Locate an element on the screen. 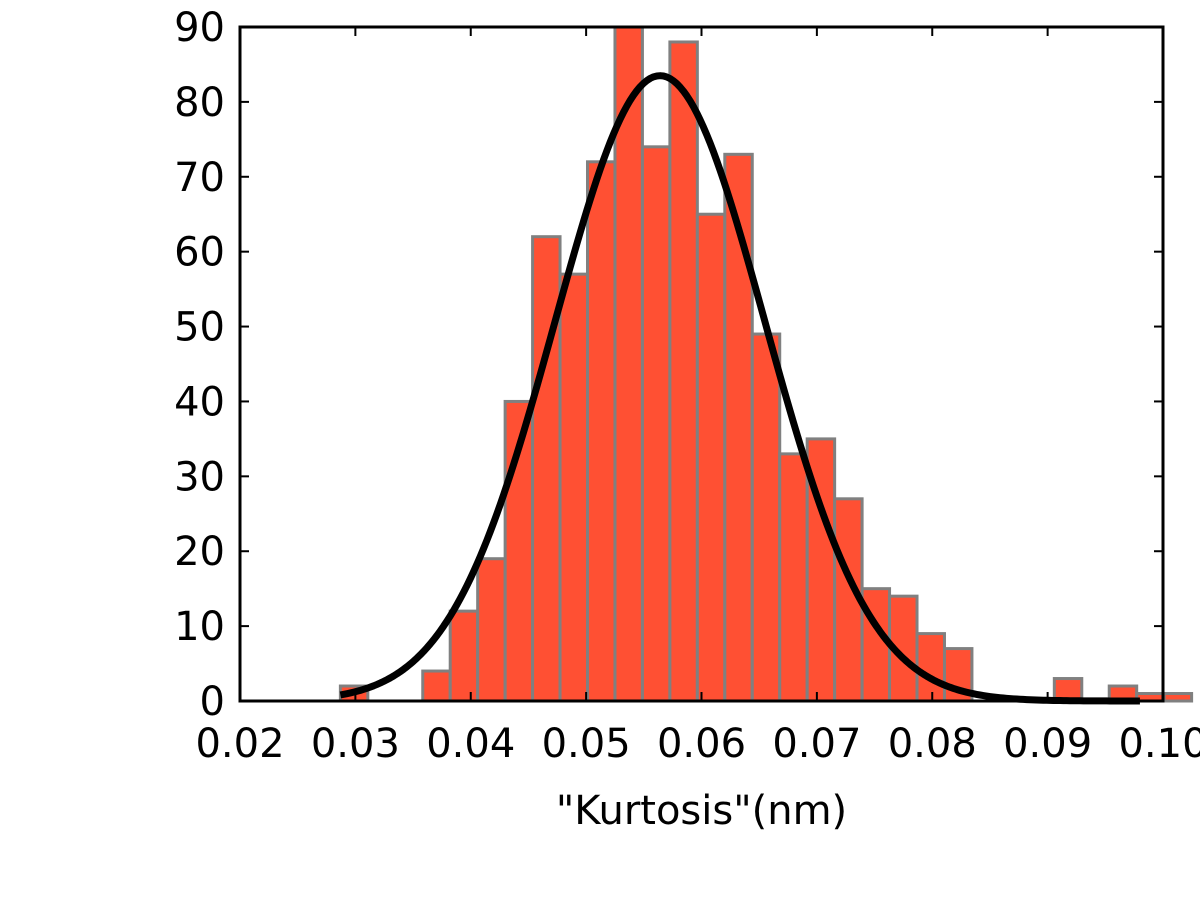  y-tick-label: 30 is located at coordinates (199, 477).